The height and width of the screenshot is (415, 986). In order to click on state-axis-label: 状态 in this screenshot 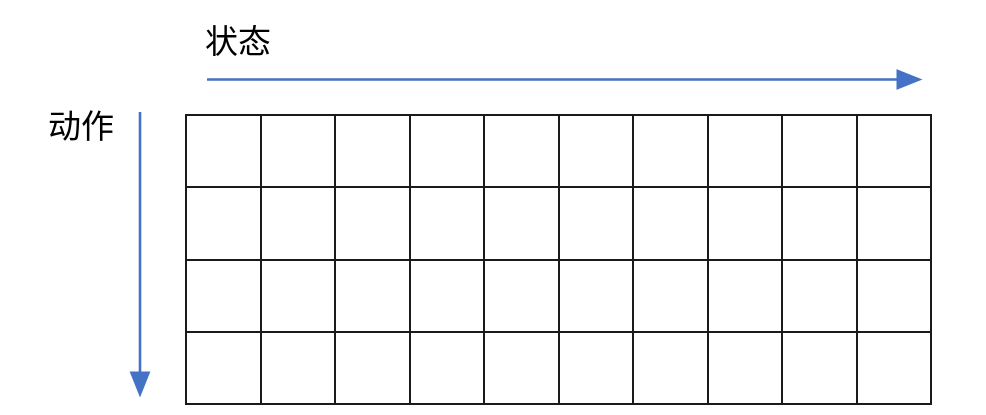, I will do `click(238, 43)`.